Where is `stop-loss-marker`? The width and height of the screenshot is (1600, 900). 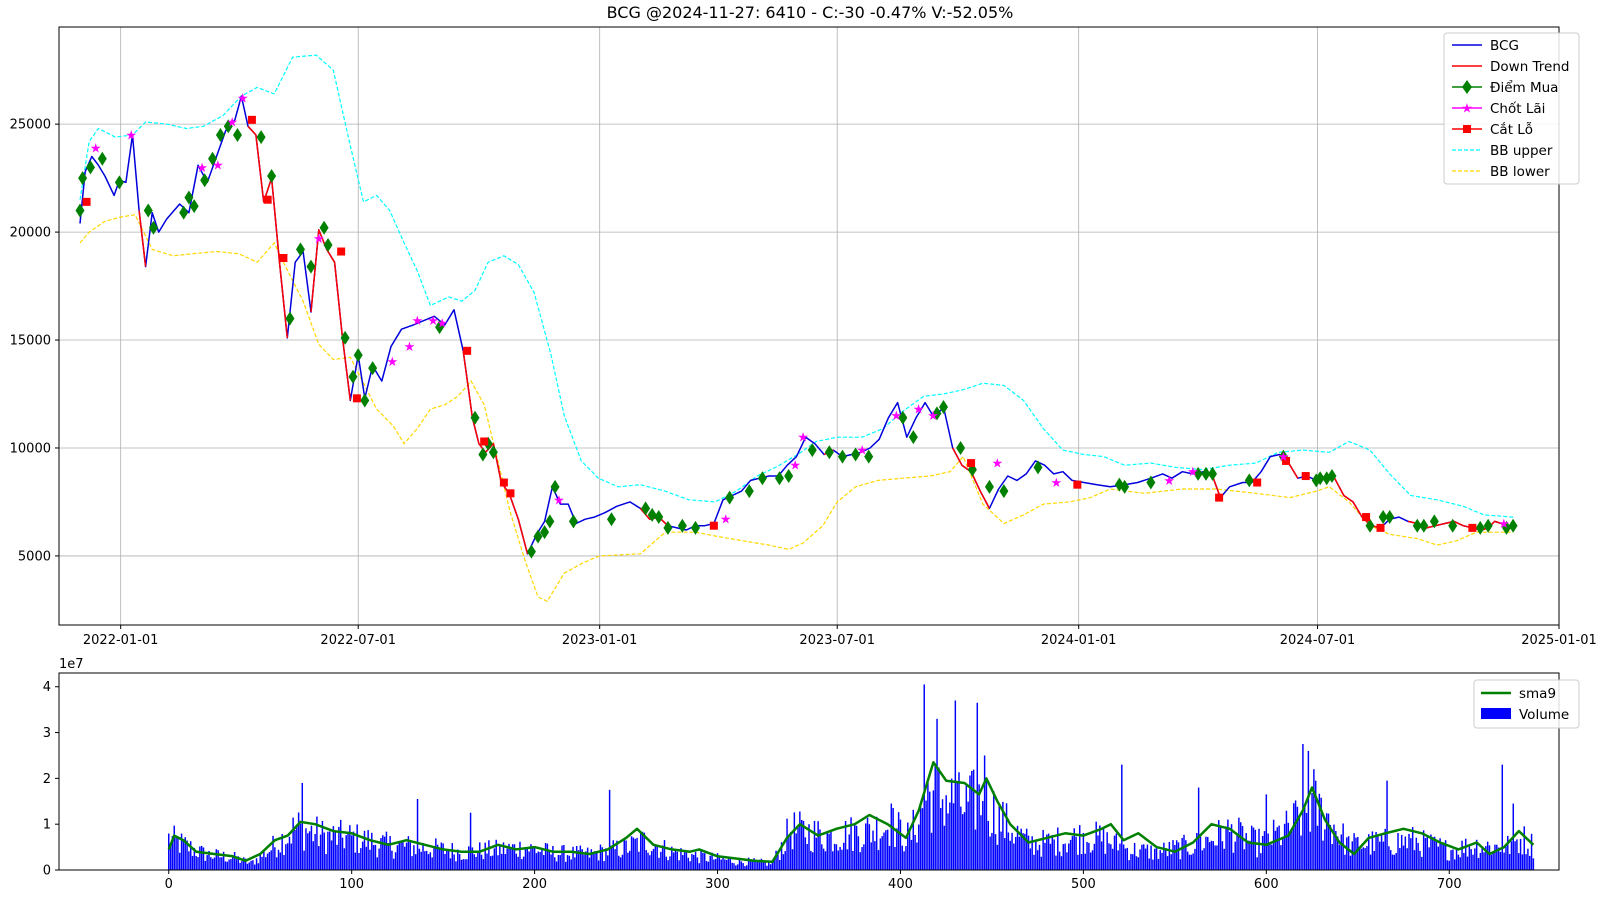
stop-loss-marker is located at coordinates (971, 463).